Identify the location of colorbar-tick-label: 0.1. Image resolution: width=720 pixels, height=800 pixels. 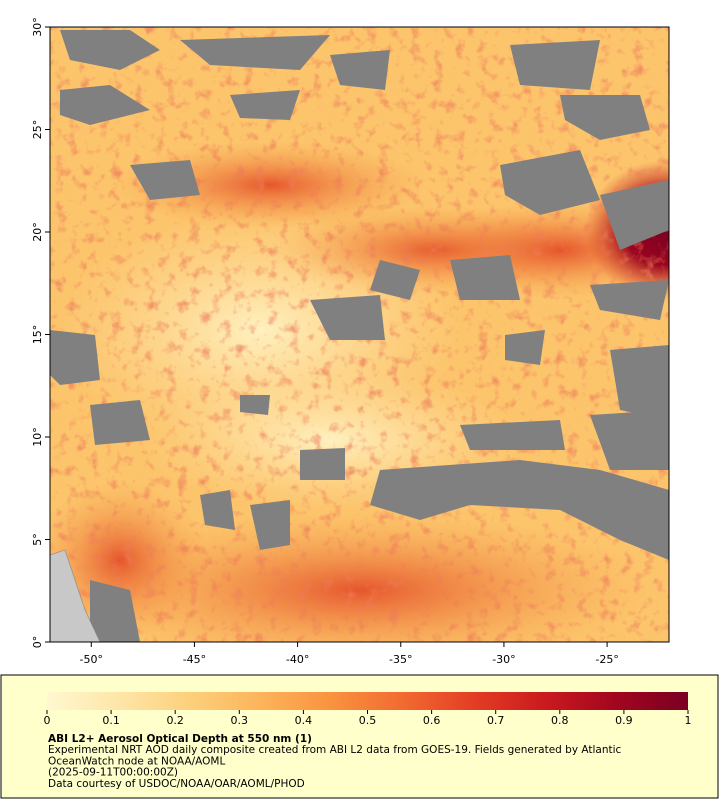
(111, 720).